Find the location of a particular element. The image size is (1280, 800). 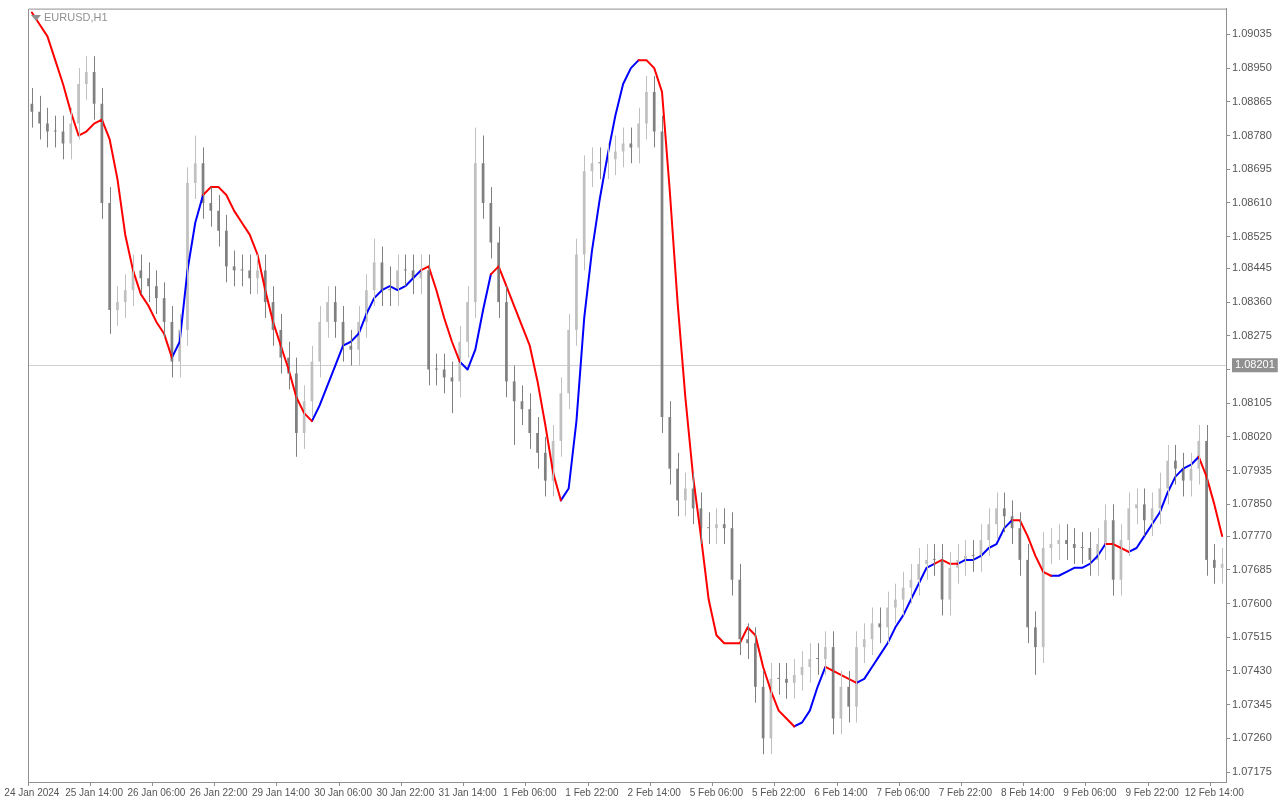

y-tick-label: 1.07770 is located at coordinates (1252, 535).